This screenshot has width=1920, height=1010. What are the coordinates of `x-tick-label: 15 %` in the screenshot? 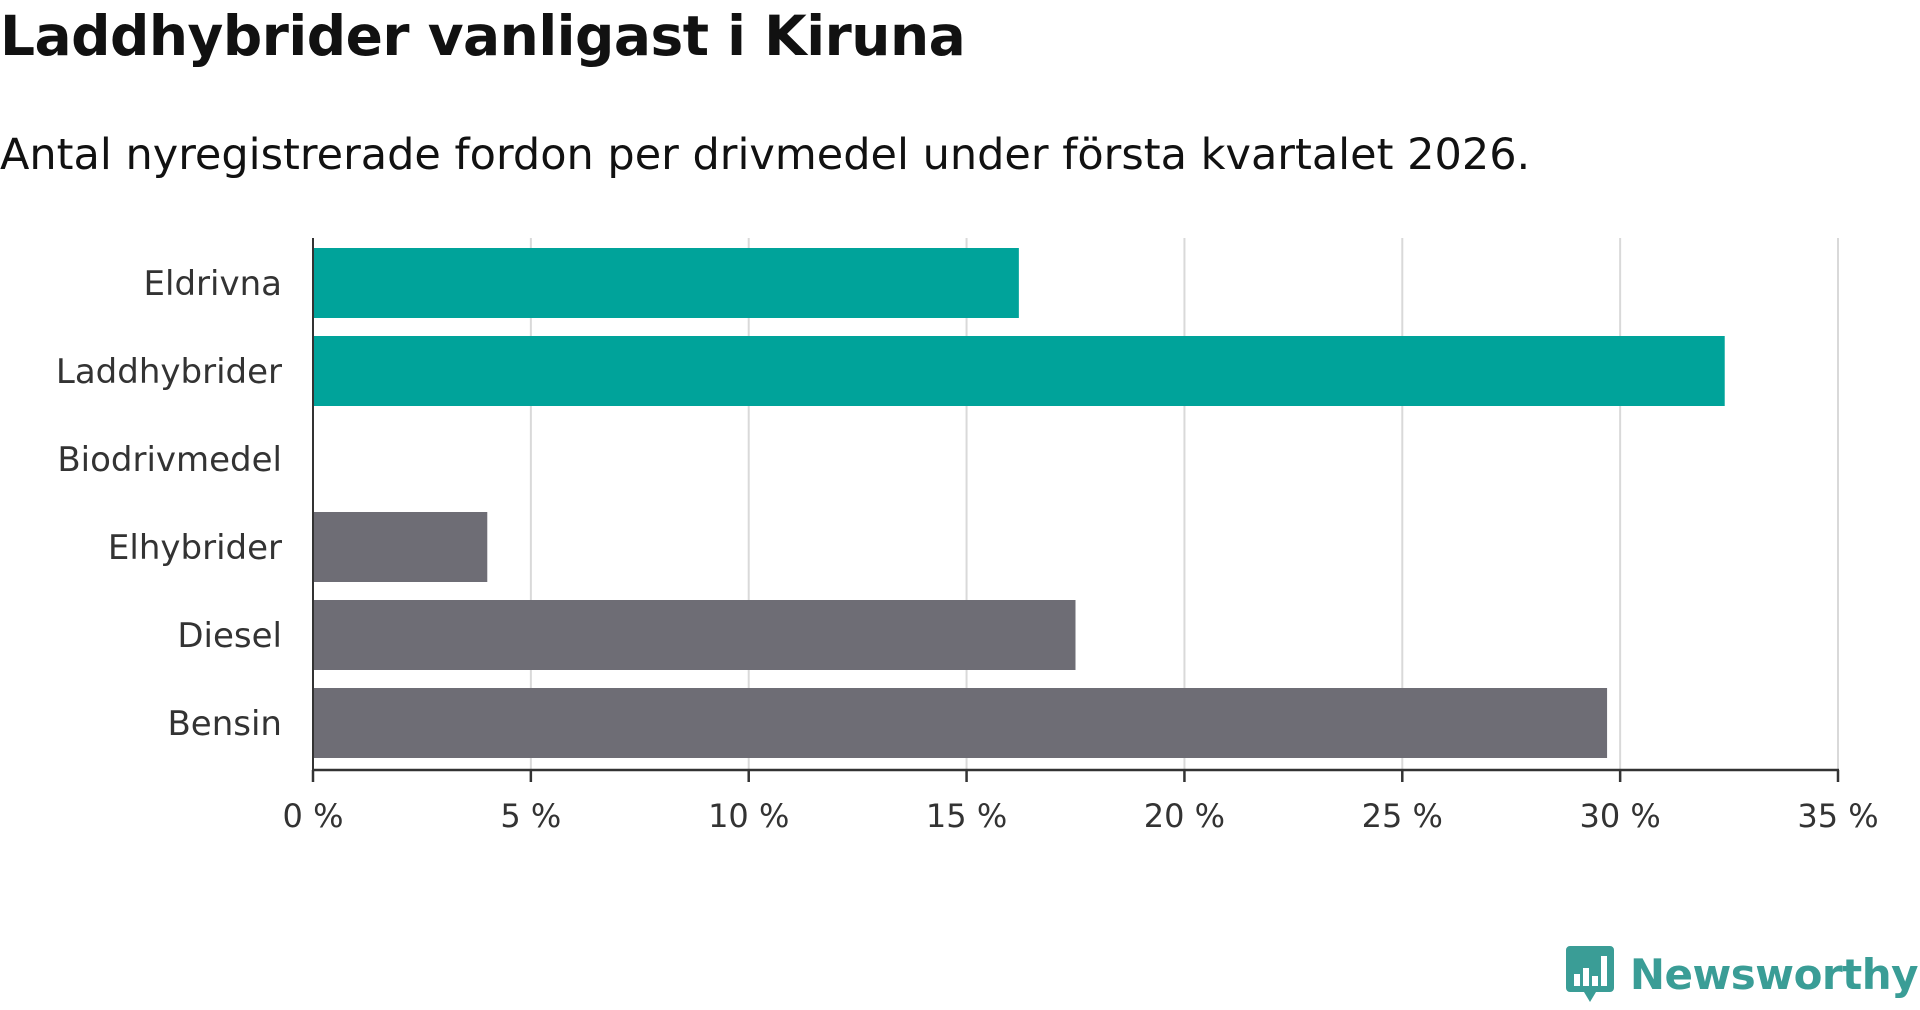 It's located at (966, 816).